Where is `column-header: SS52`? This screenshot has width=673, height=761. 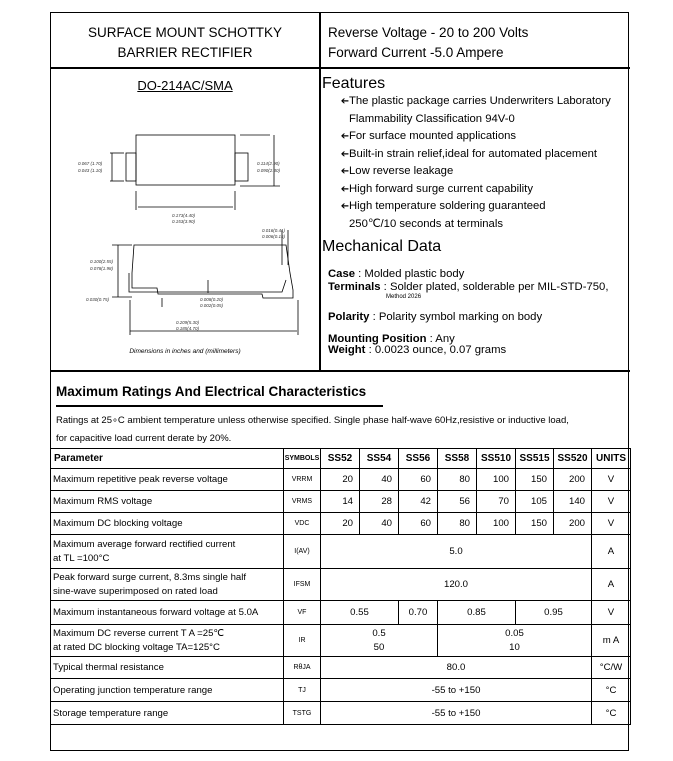 column-header: SS52 is located at coordinates (340, 458).